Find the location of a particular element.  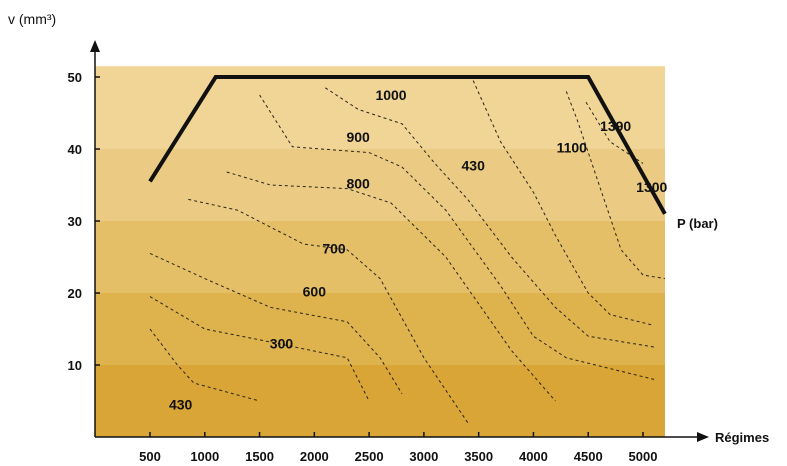

x-tick-label: 4000 is located at coordinates (533, 456).